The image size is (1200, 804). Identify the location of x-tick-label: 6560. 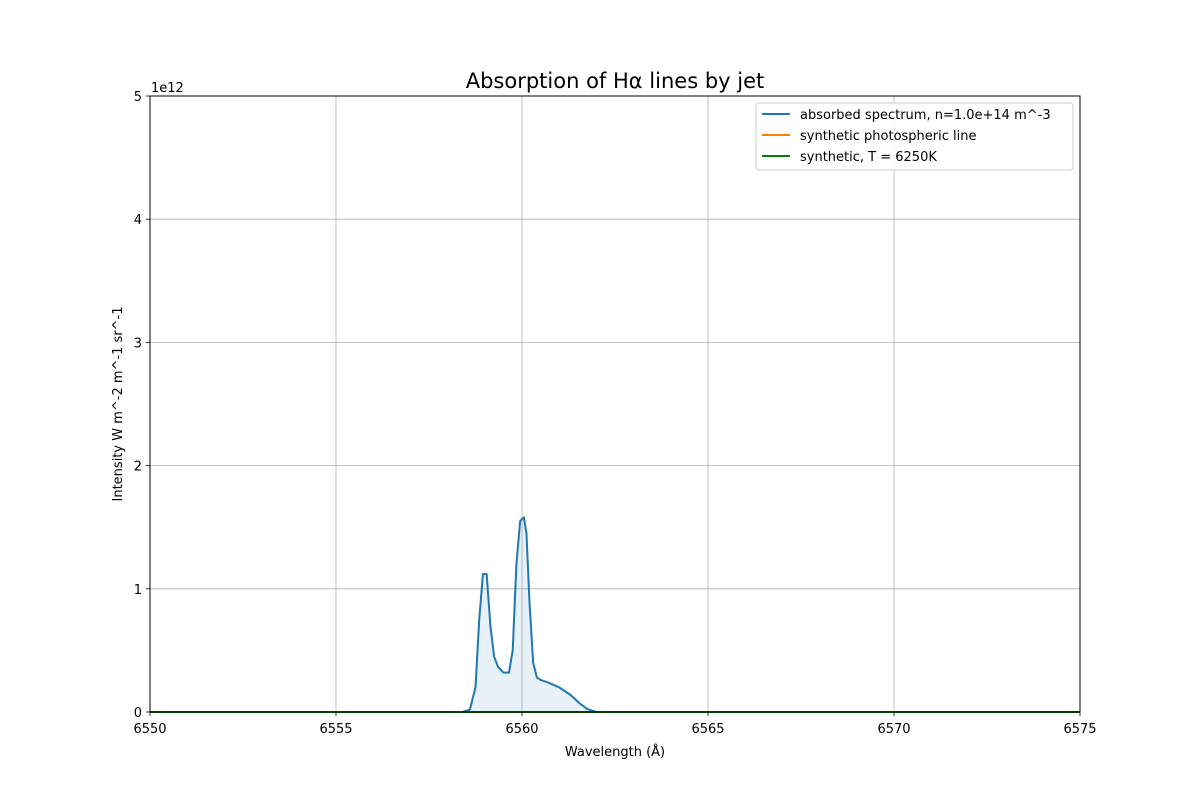
(521, 729).